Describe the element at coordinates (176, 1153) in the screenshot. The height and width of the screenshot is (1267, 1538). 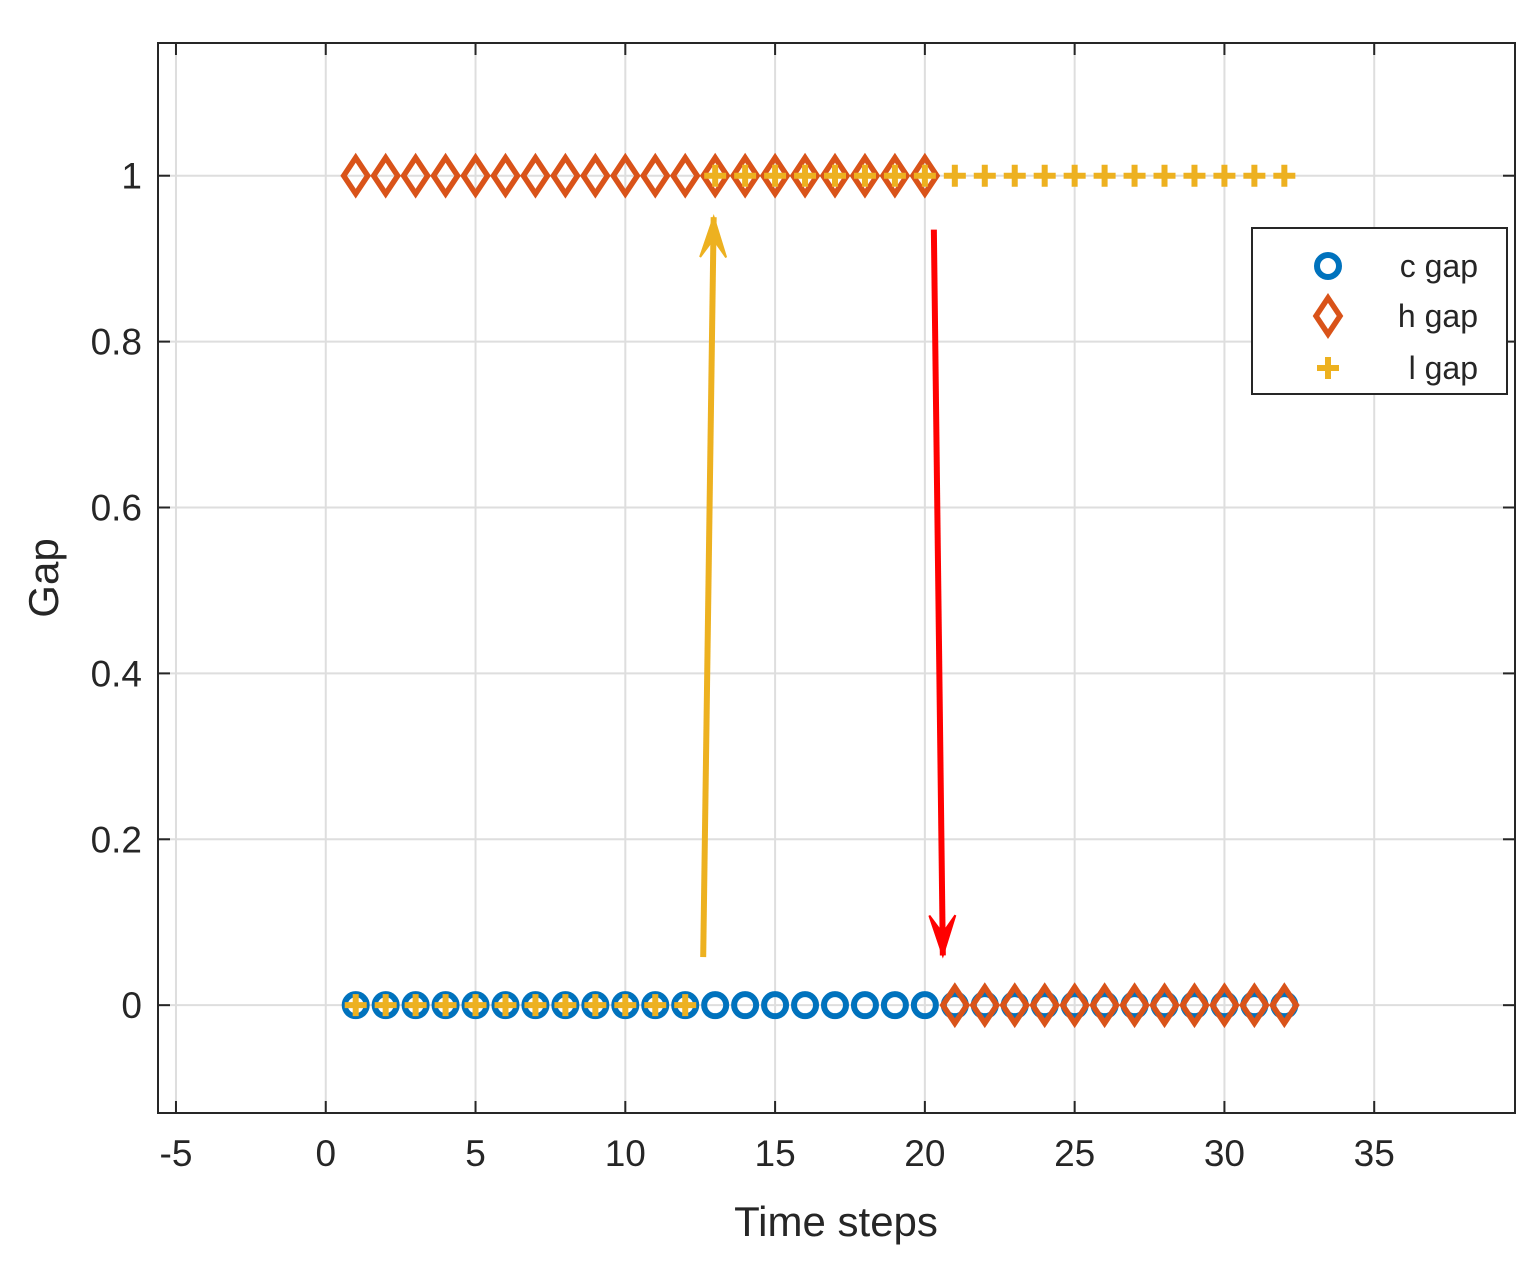
I see `x-tick-label: -5` at that location.